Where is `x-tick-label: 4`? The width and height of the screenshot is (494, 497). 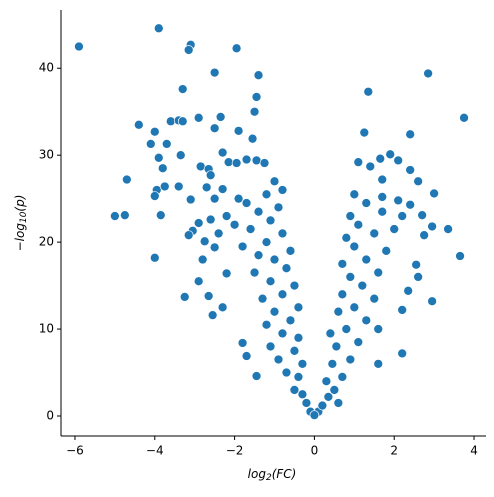 x-tick-label: 4 is located at coordinates (474, 451).